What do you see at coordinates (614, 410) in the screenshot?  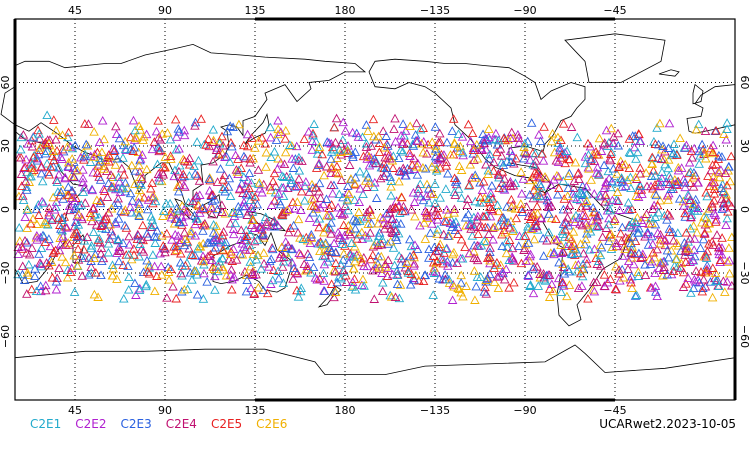 I see `bottom-lon-label: −45` at bounding box center [614, 410].